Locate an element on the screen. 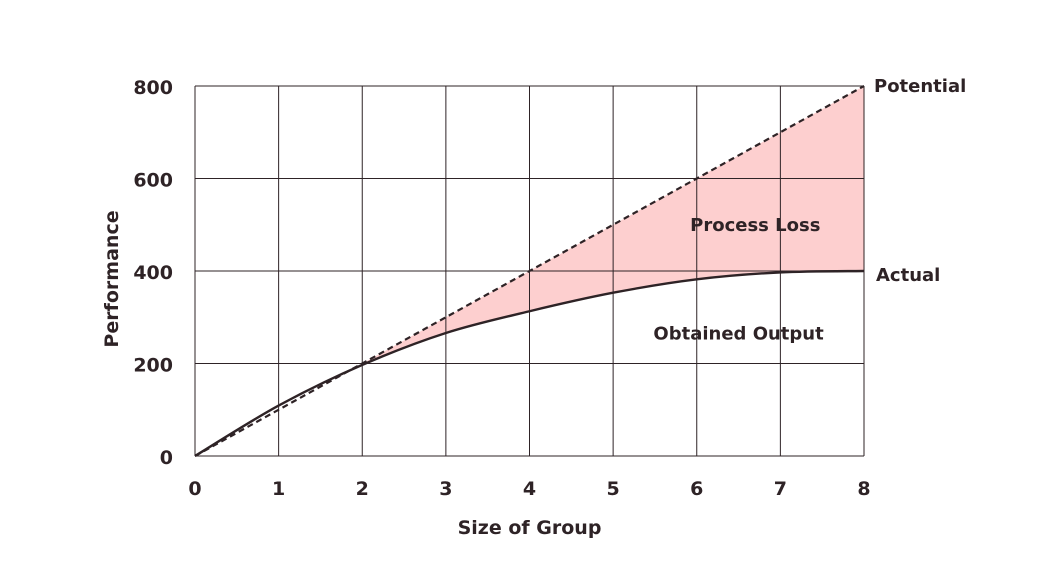 This screenshot has width=1048, height=588. x-tick-label-1: 1 is located at coordinates (278, 489).